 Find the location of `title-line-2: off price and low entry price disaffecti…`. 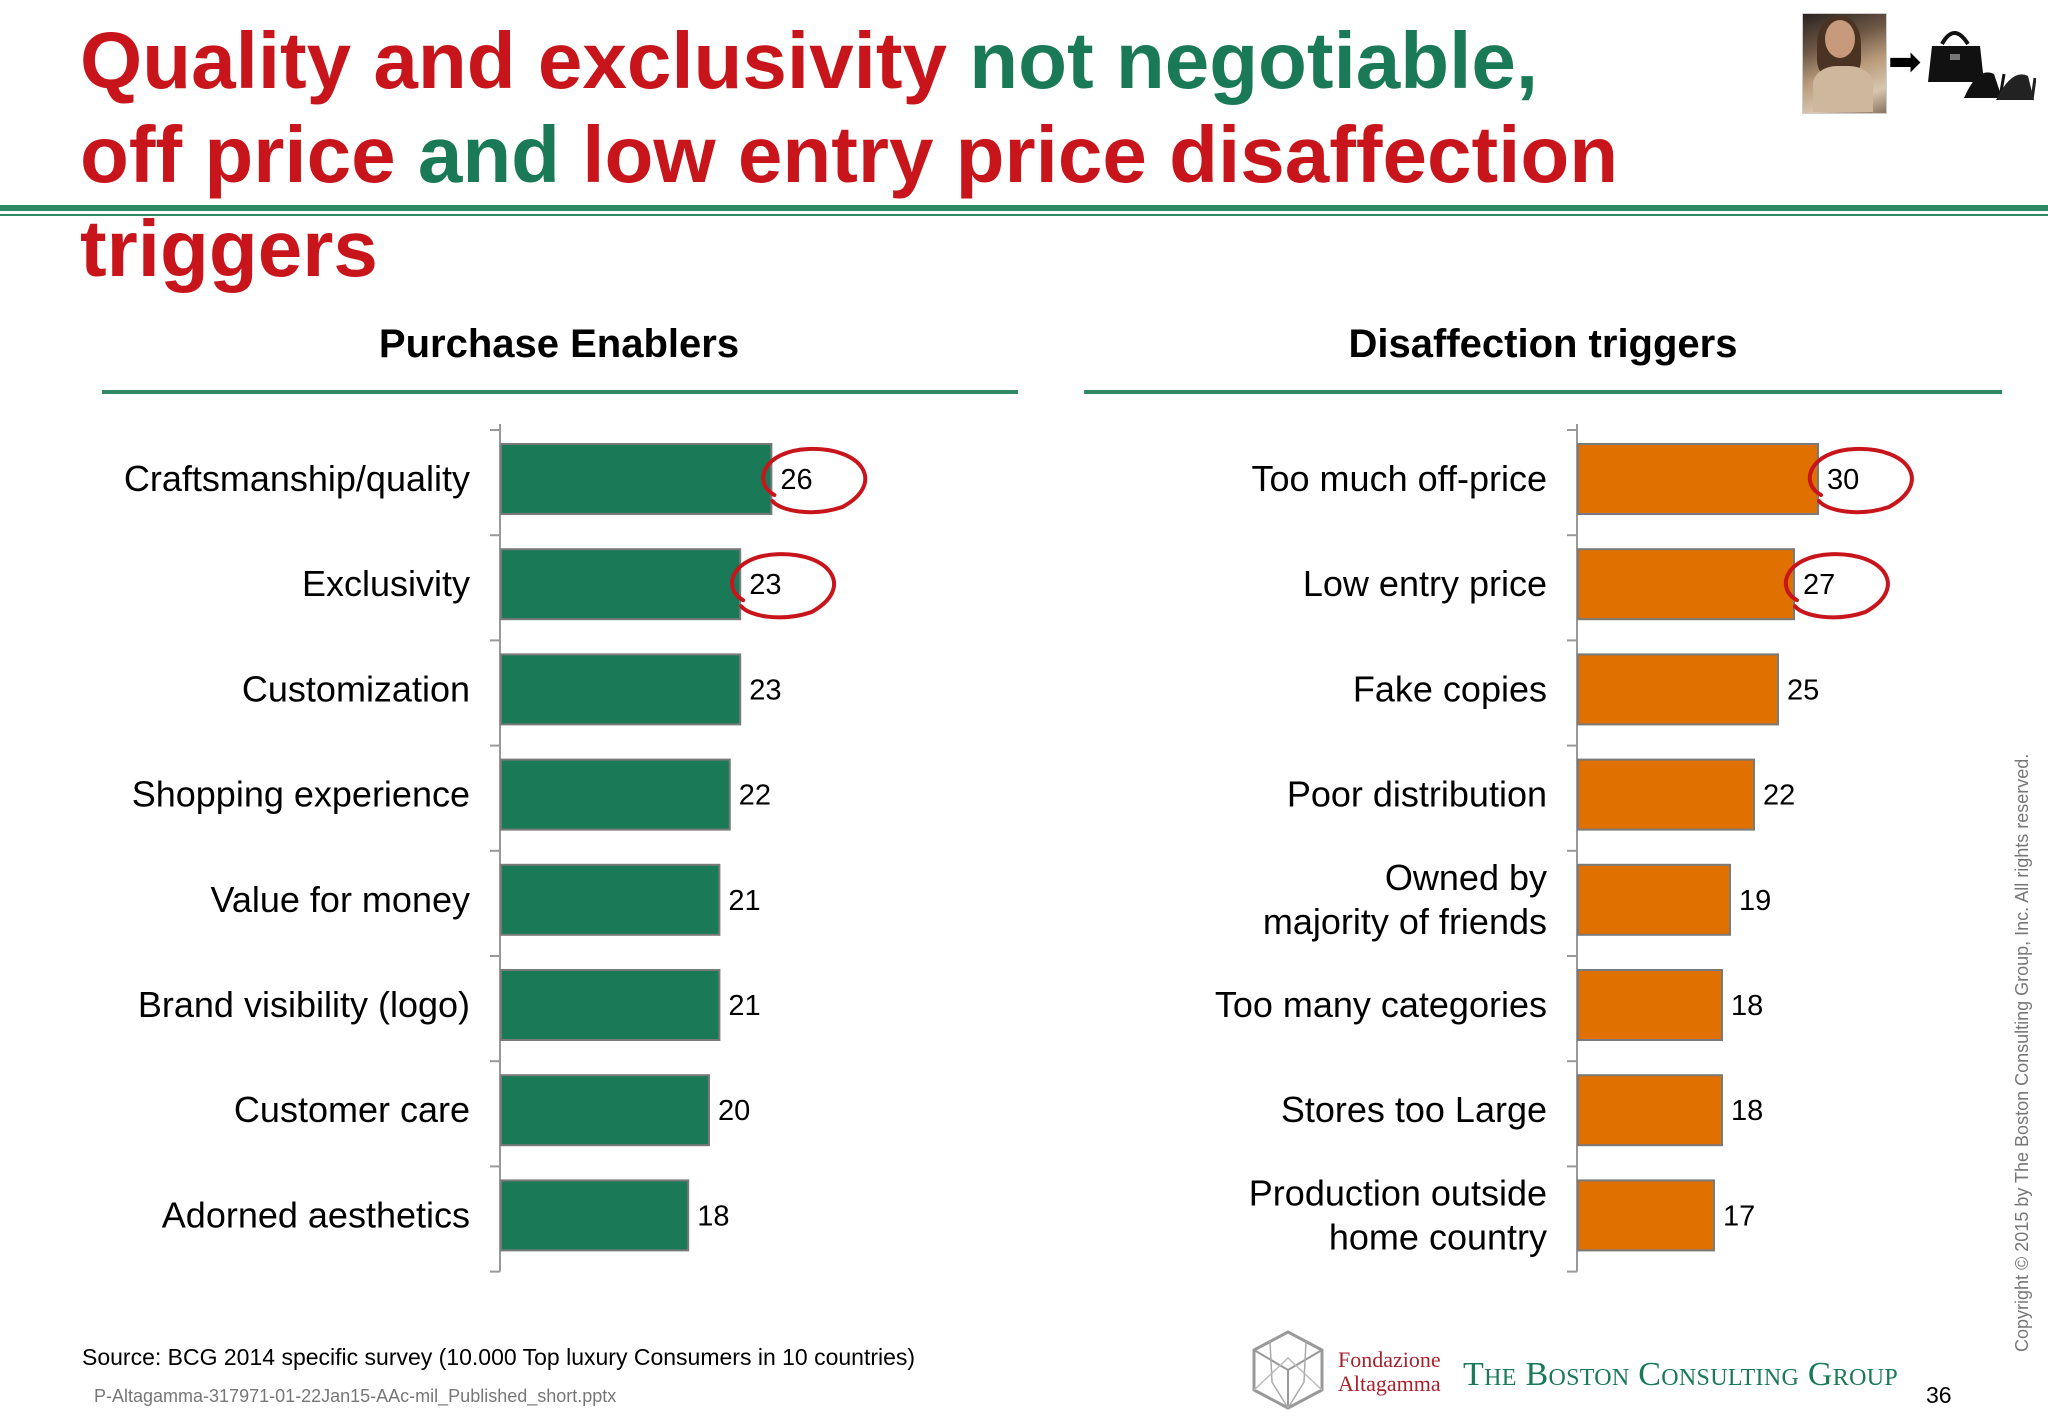

title-line-2: off price and low entry price disaffecti… is located at coordinates (930, 202).